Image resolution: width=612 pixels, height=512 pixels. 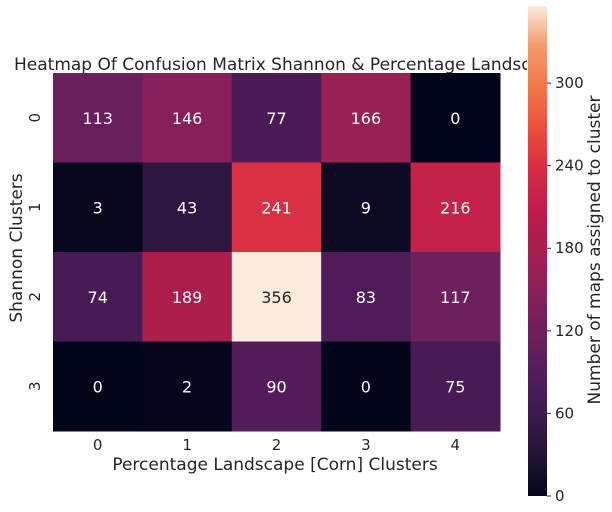 I want to click on cell-value-label: 356, so click(x=276, y=297).